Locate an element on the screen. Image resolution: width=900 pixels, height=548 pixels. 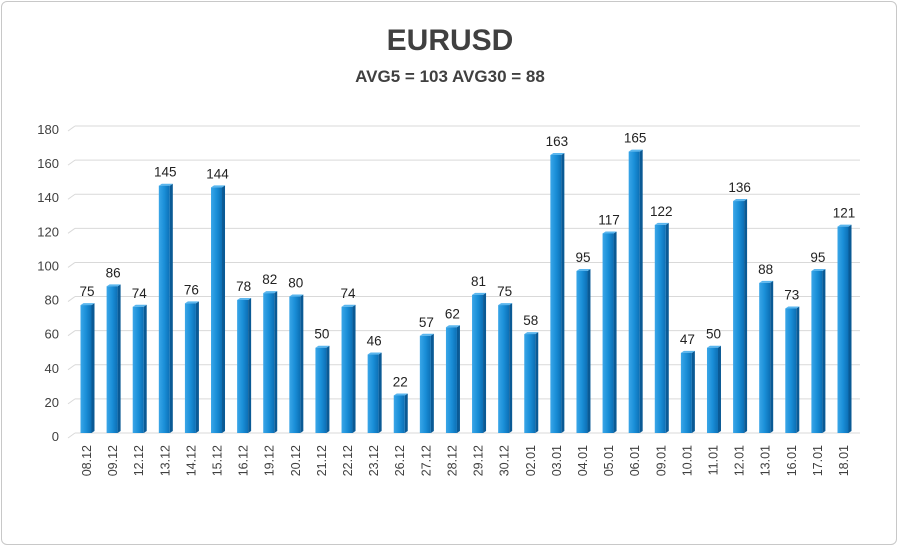
bar-group: 62 28.12 is located at coordinates (452, 391).